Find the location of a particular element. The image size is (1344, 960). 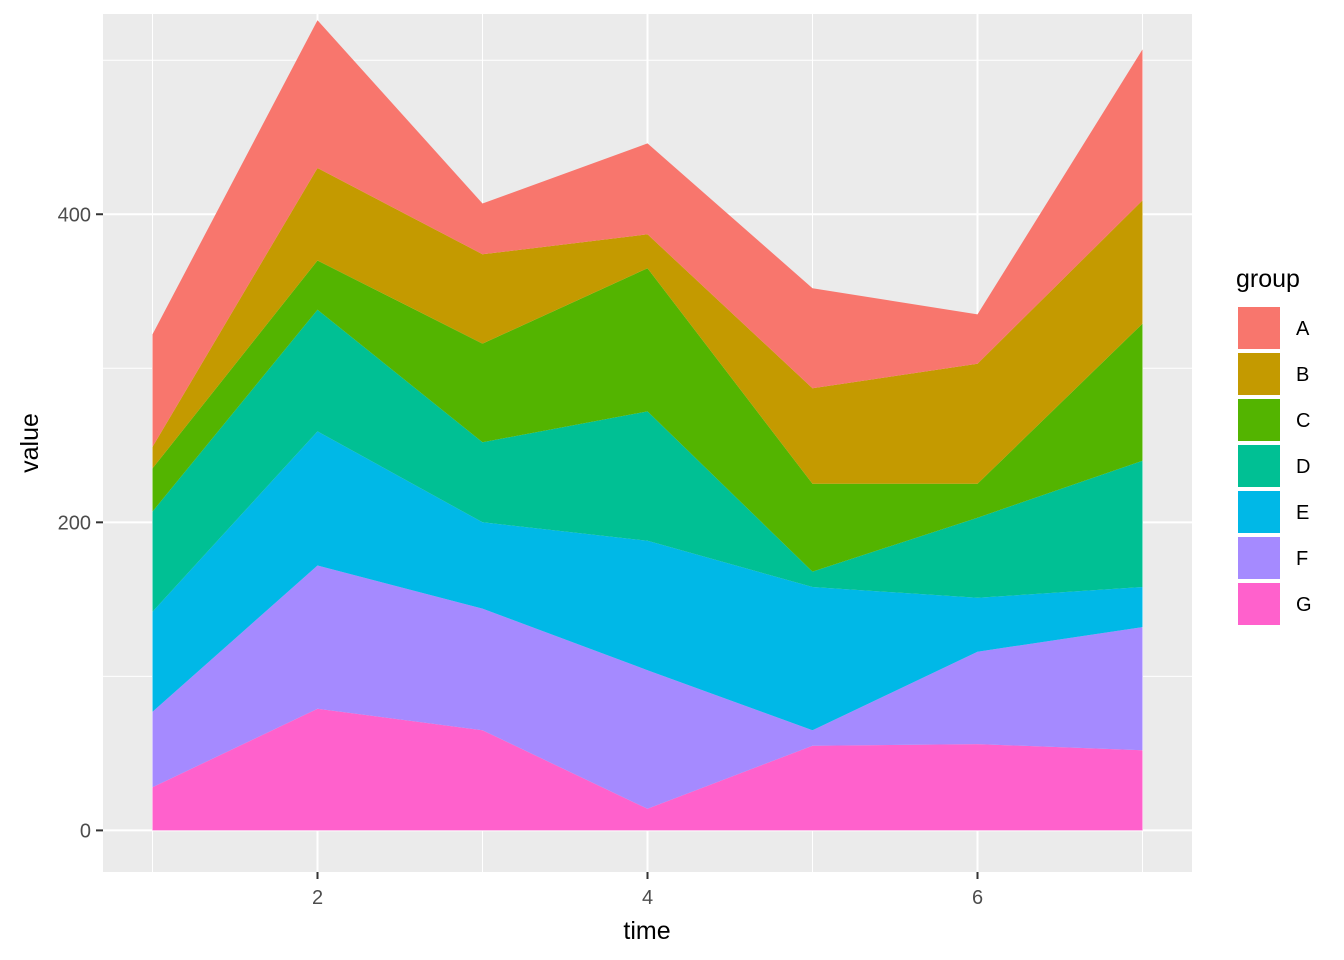

legend: group A B C D E F G is located at coordinates (1274, 446).